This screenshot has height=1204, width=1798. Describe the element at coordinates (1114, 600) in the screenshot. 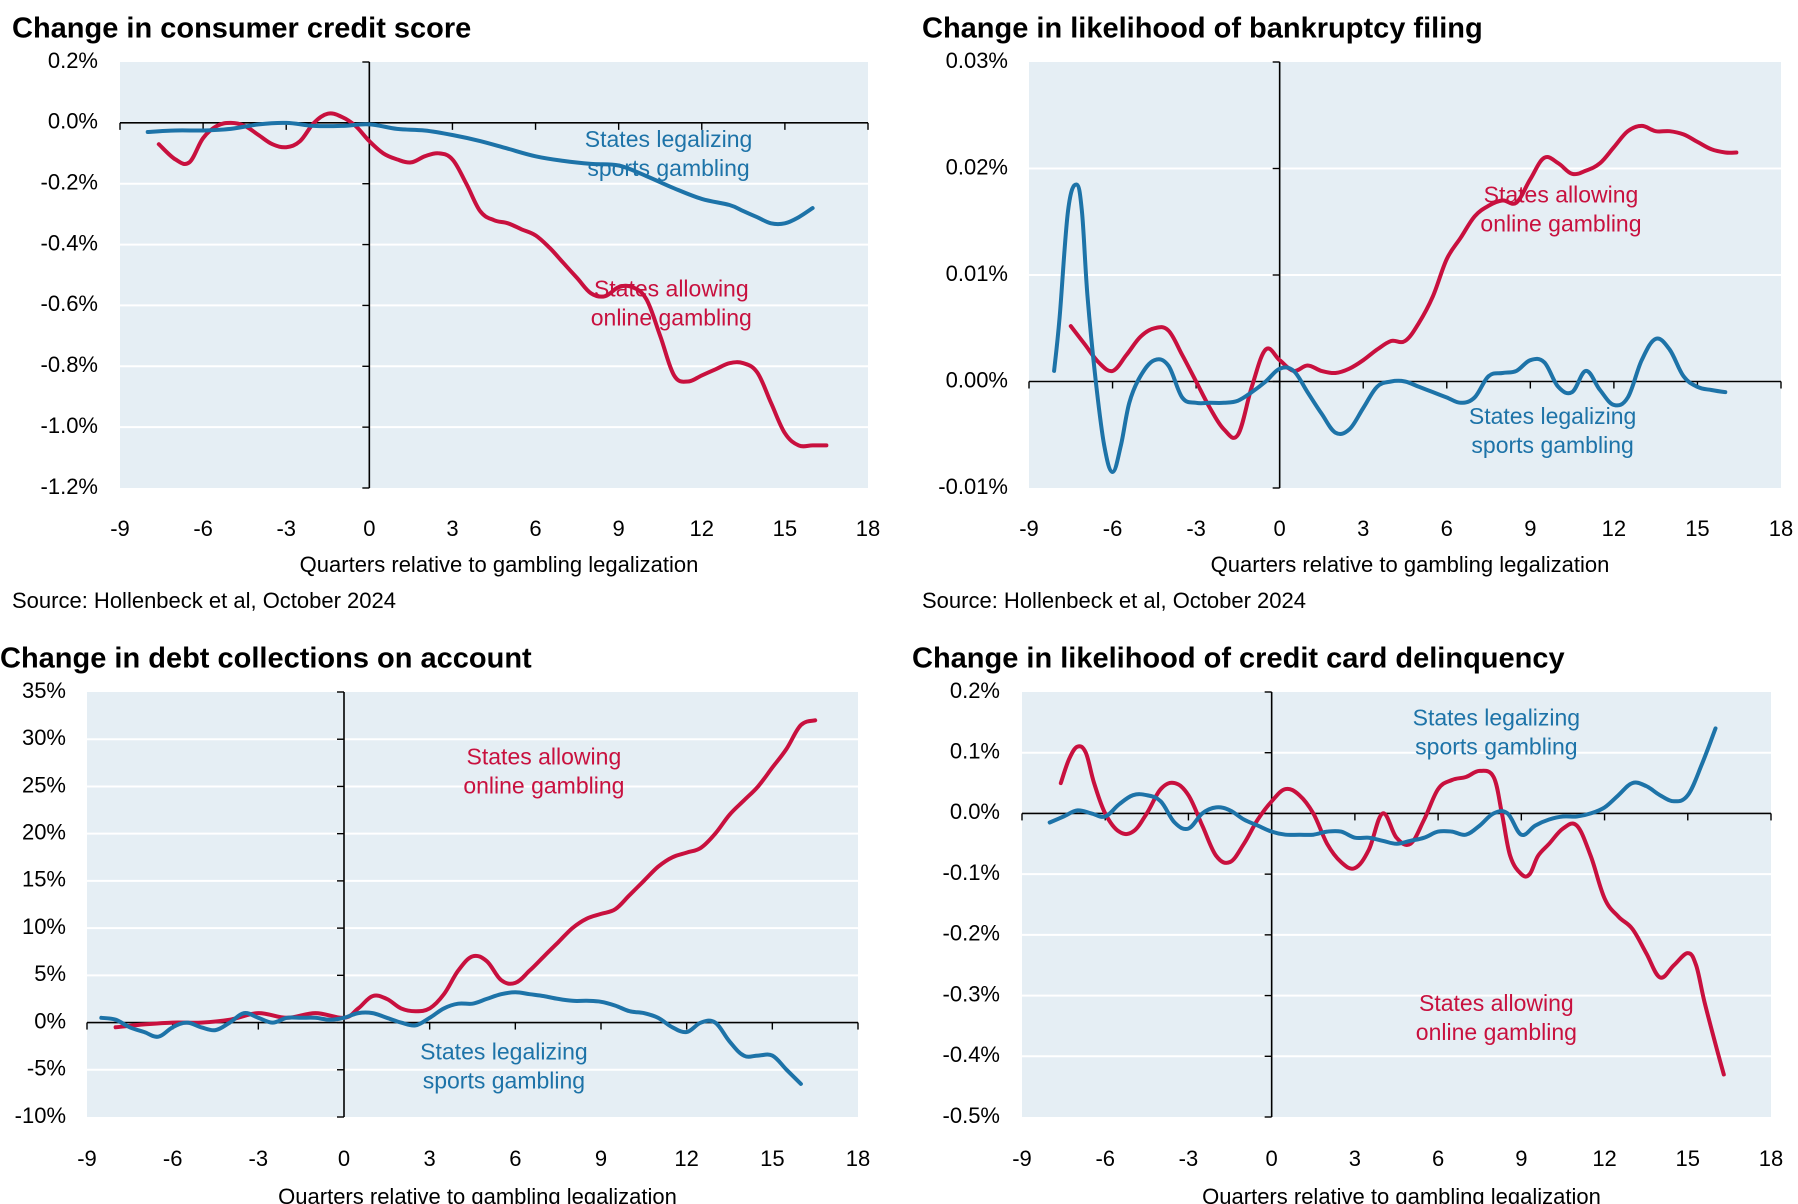

I see `source-note: Source: Hollenbeck et al, October 2024` at that location.